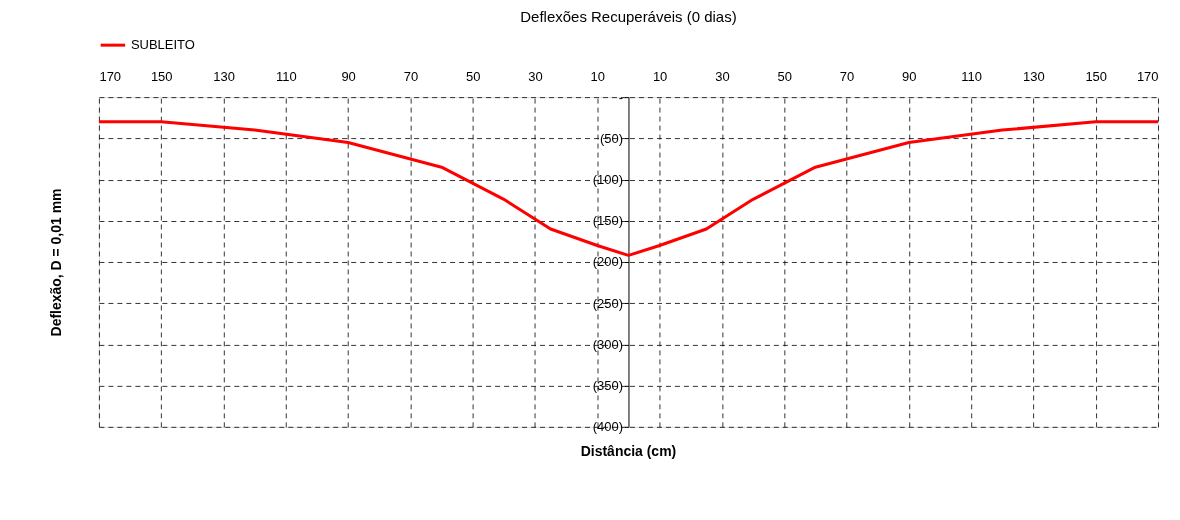 This screenshot has height=520, width=1180. What do you see at coordinates (607, 386) in the screenshot?
I see `y-tick-label: (350)` at bounding box center [607, 386].